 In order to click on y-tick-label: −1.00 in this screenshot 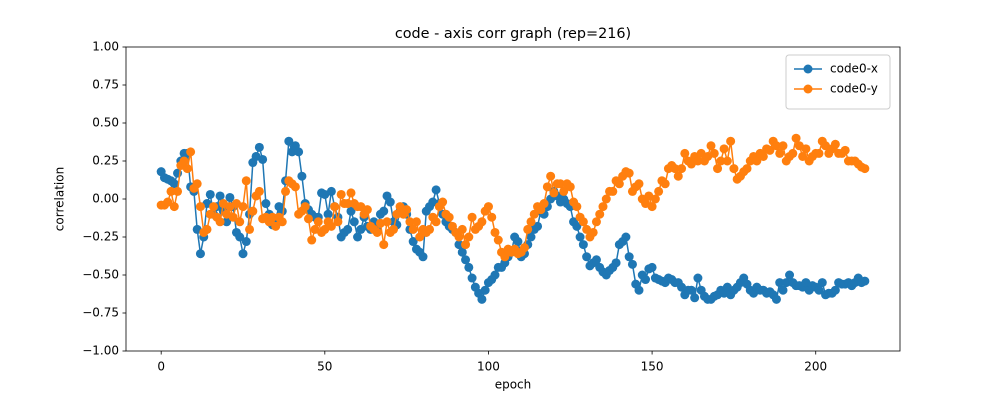, I will do `click(100, 351)`.